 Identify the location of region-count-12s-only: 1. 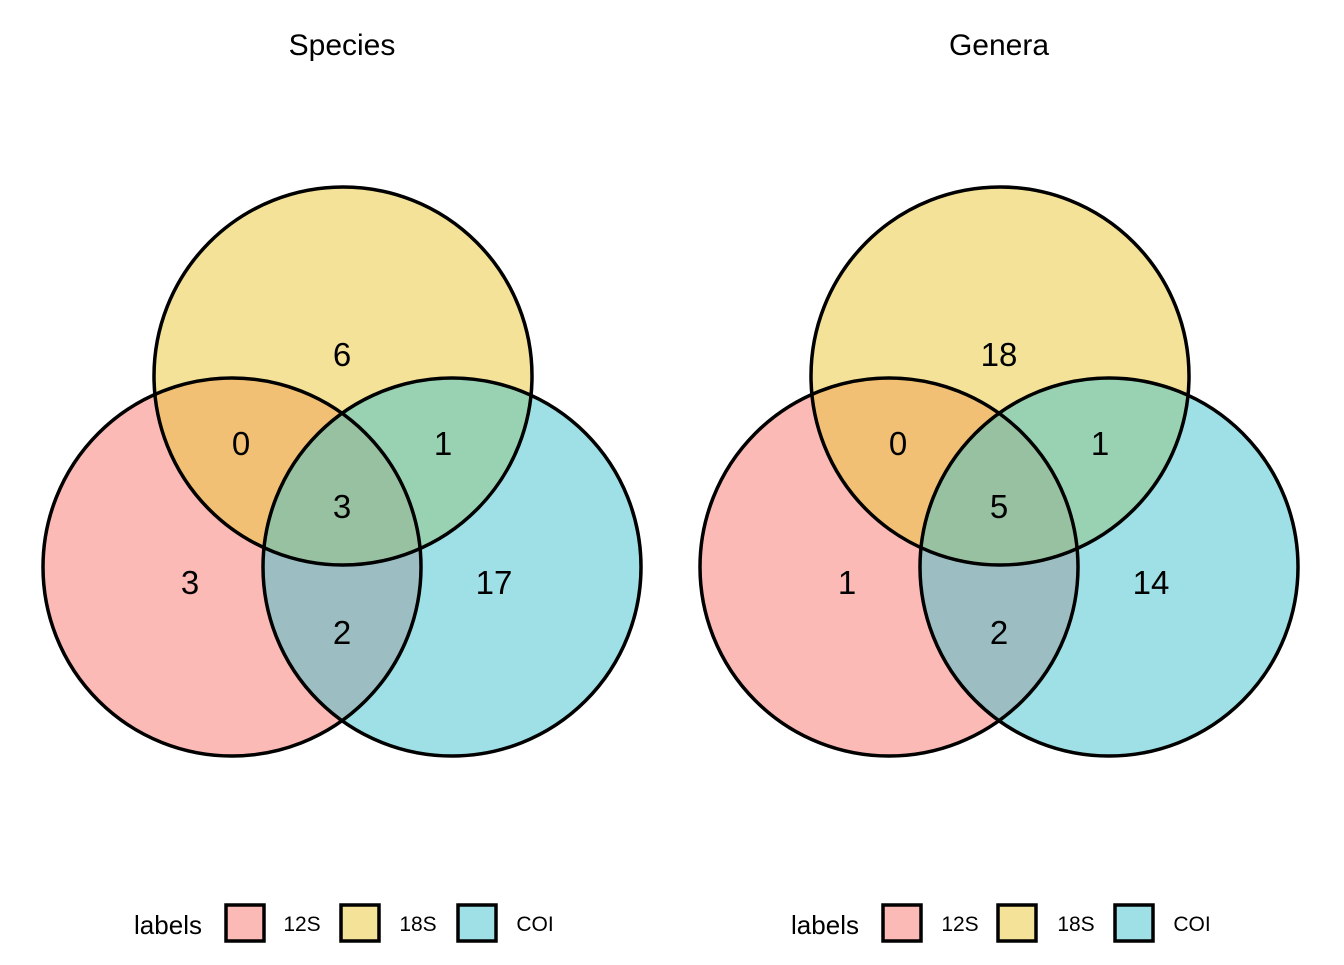
(847, 582).